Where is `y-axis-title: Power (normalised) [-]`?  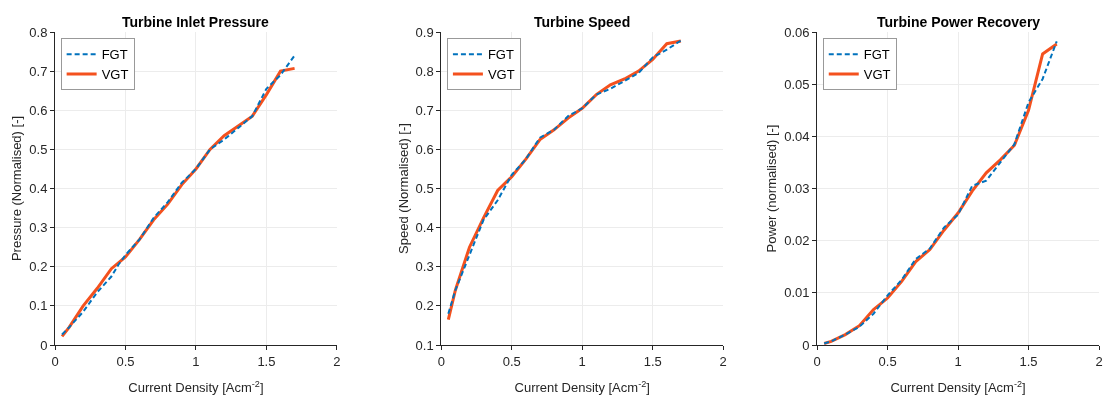
y-axis-title: Power (normalised) [-] is located at coordinates (772, 188).